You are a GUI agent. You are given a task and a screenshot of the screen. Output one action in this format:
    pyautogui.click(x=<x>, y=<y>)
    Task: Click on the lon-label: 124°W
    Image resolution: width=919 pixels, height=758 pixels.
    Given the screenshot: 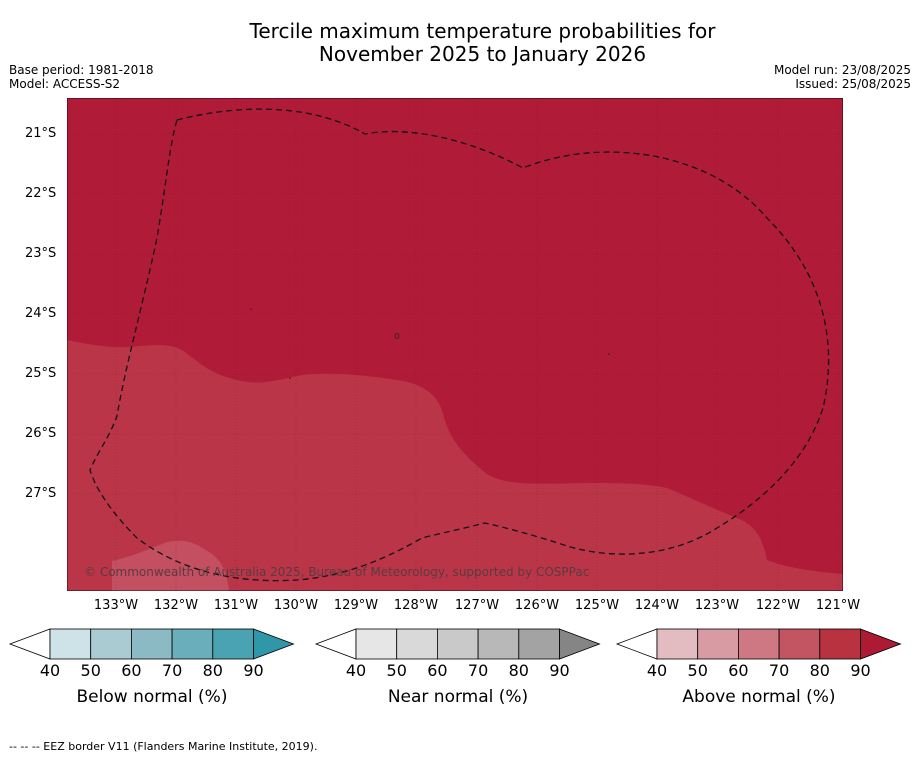 What is the action you would take?
    pyautogui.click(x=657, y=605)
    